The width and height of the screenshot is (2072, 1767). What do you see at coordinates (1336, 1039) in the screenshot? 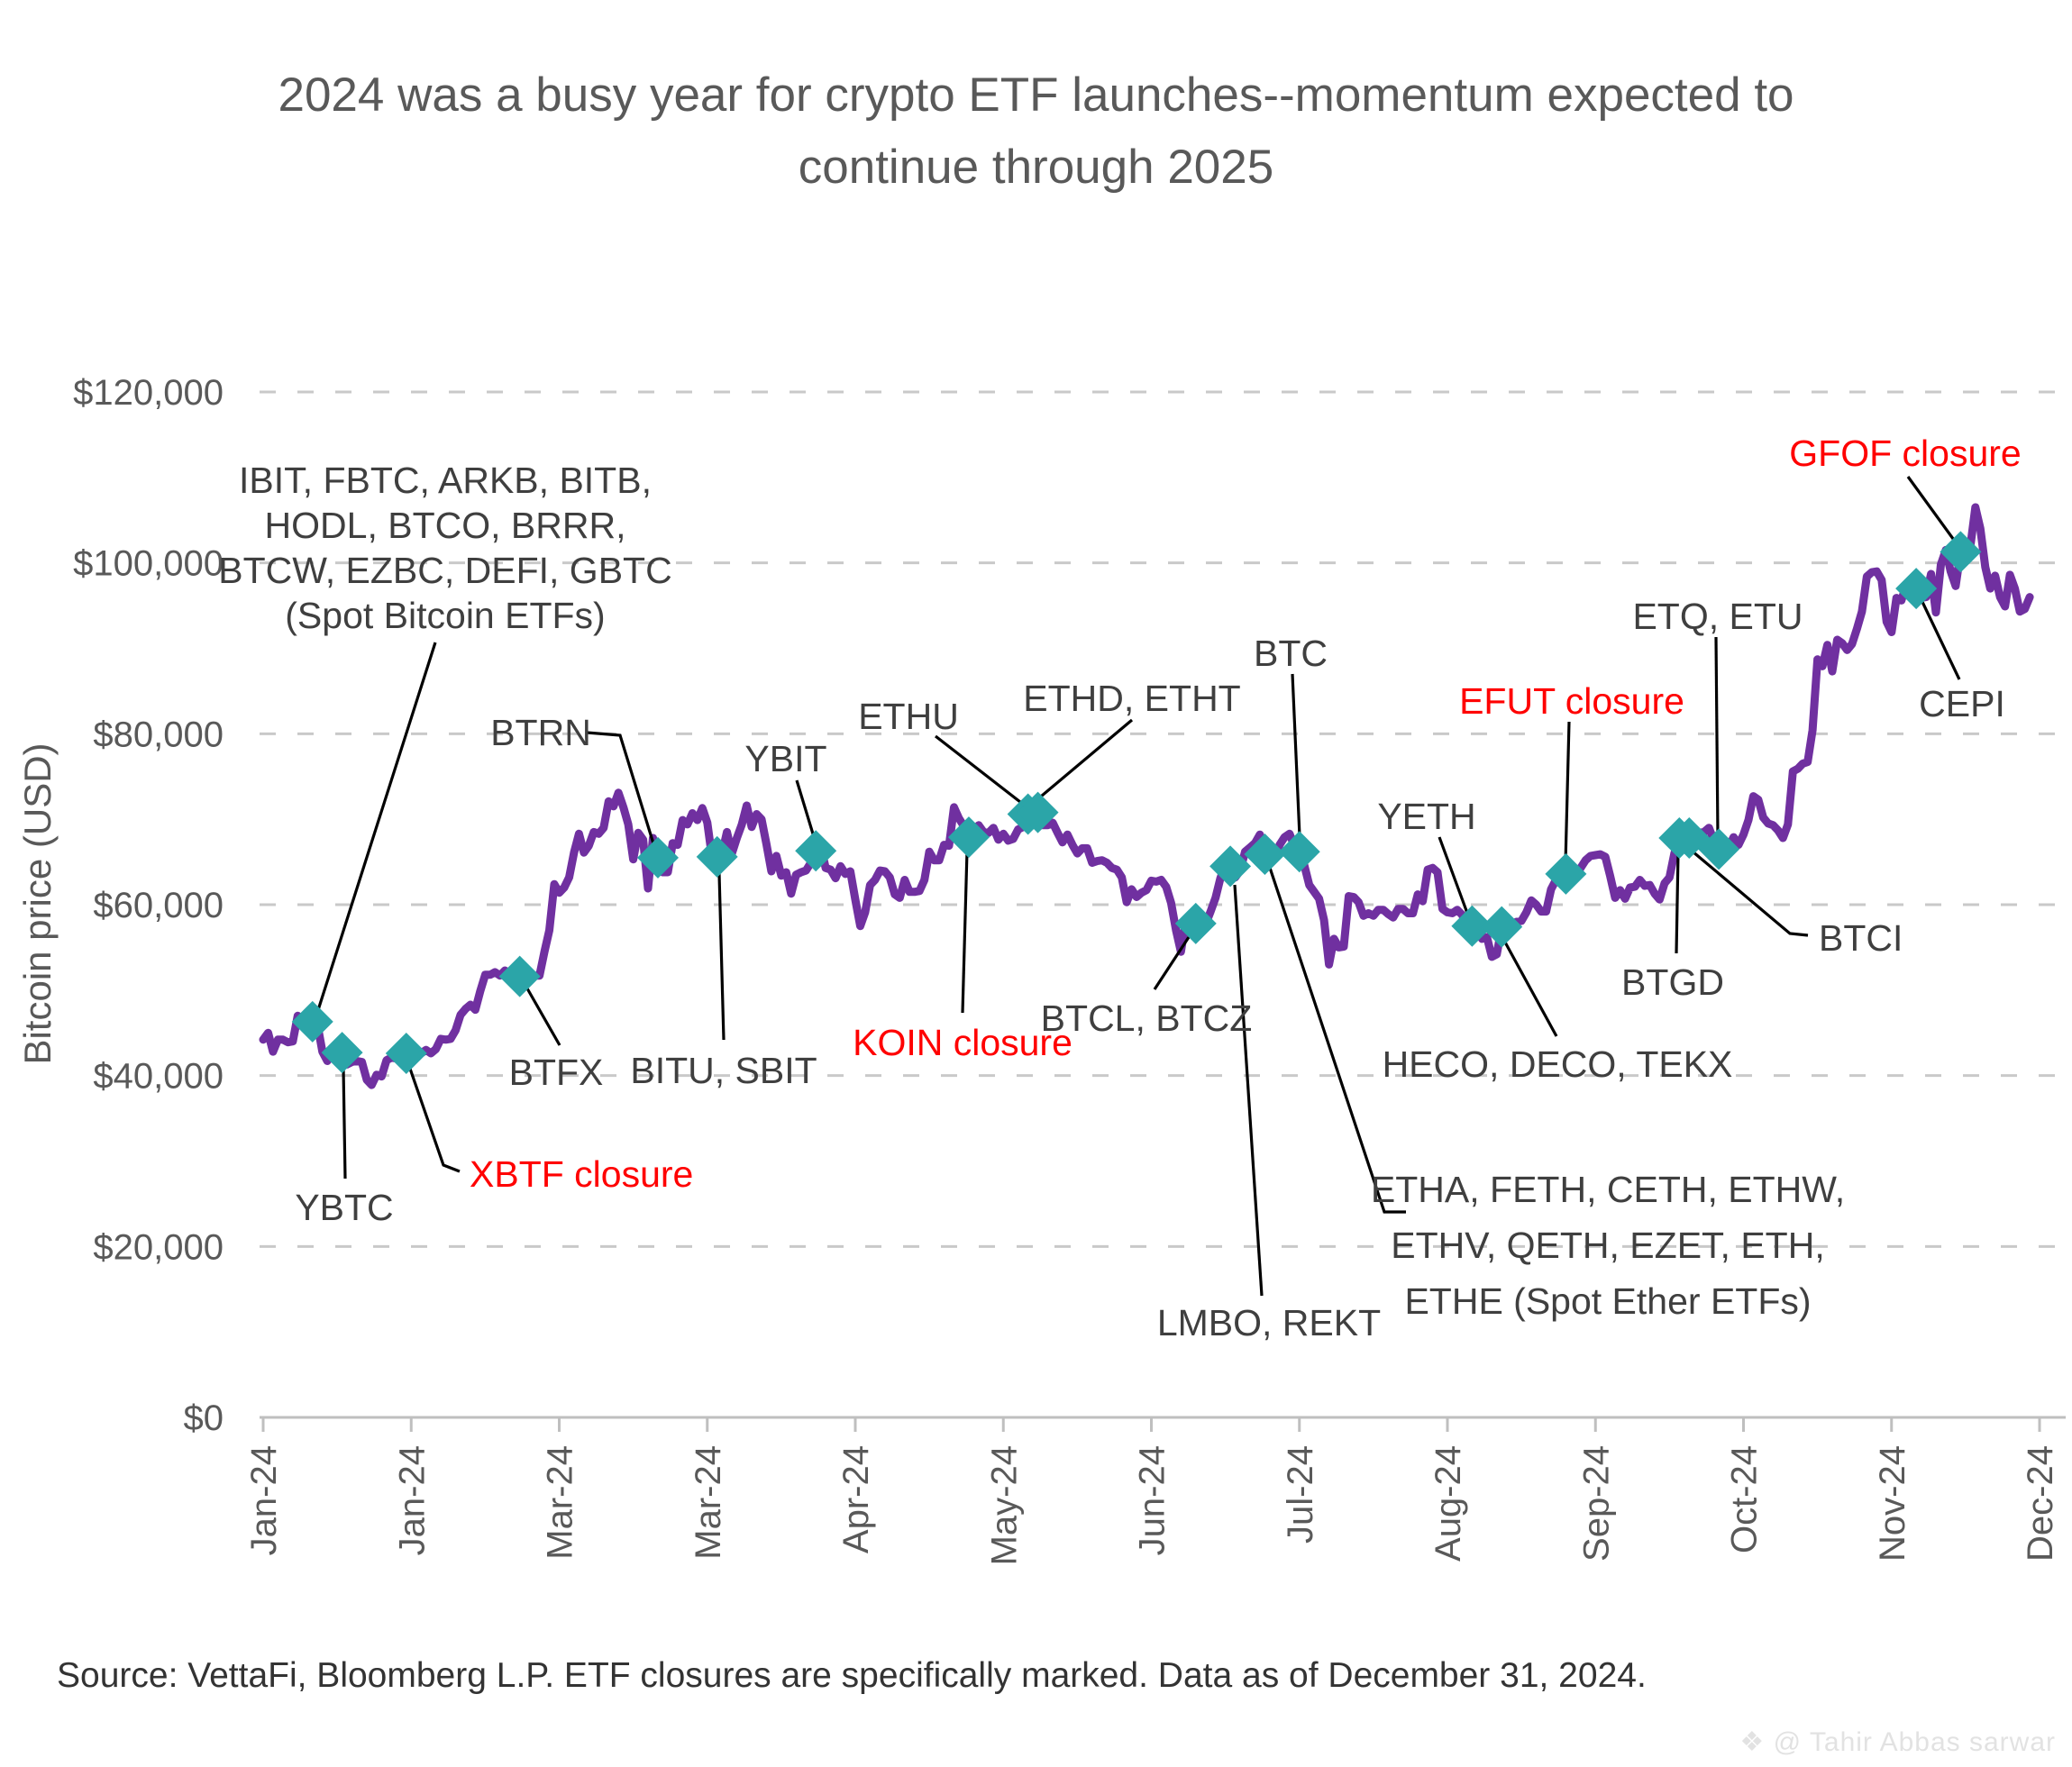
I see `leader-line-spot-ether-etfs` at bounding box center [1336, 1039].